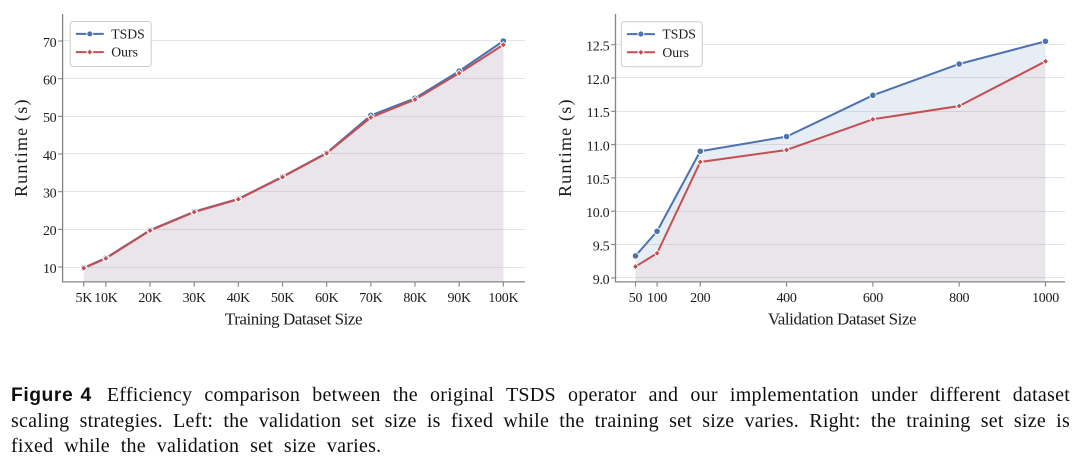 Image resolution: width=1080 pixels, height=461 pixels. Describe the element at coordinates (959, 298) in the screenshot. I see `svg-text: 800` at that location.